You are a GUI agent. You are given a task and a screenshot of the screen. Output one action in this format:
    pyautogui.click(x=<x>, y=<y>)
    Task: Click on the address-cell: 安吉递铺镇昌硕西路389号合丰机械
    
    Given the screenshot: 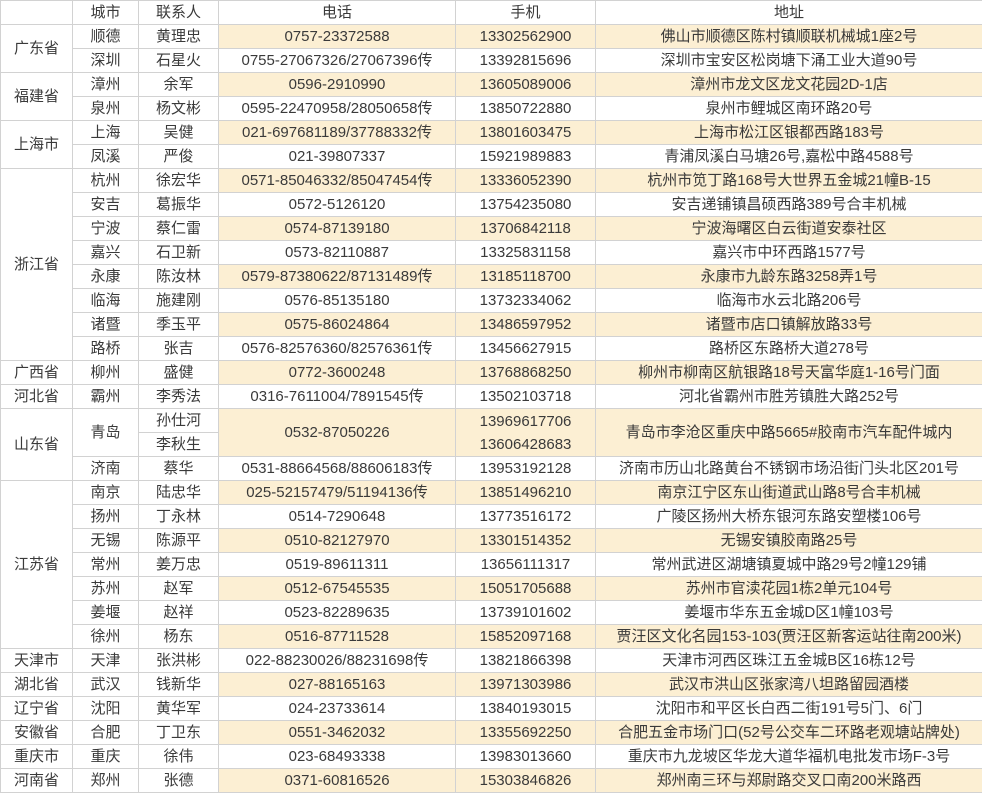 What is the action you would take?
    pyautogui.click(x=789, y=205)
    